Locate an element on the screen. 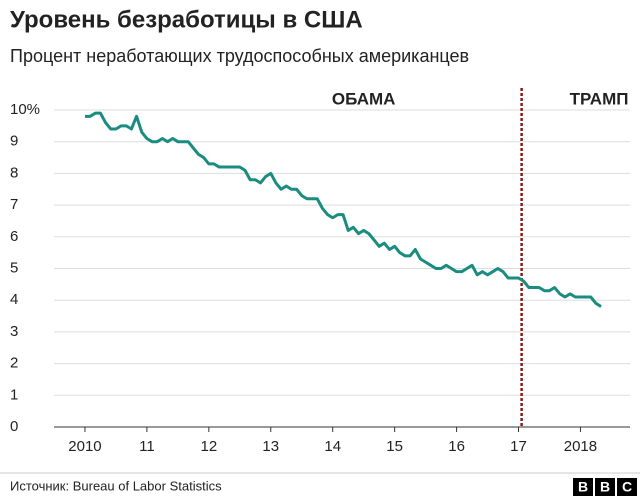  x-tick-label: 14 is located at coordinates (332, 446).